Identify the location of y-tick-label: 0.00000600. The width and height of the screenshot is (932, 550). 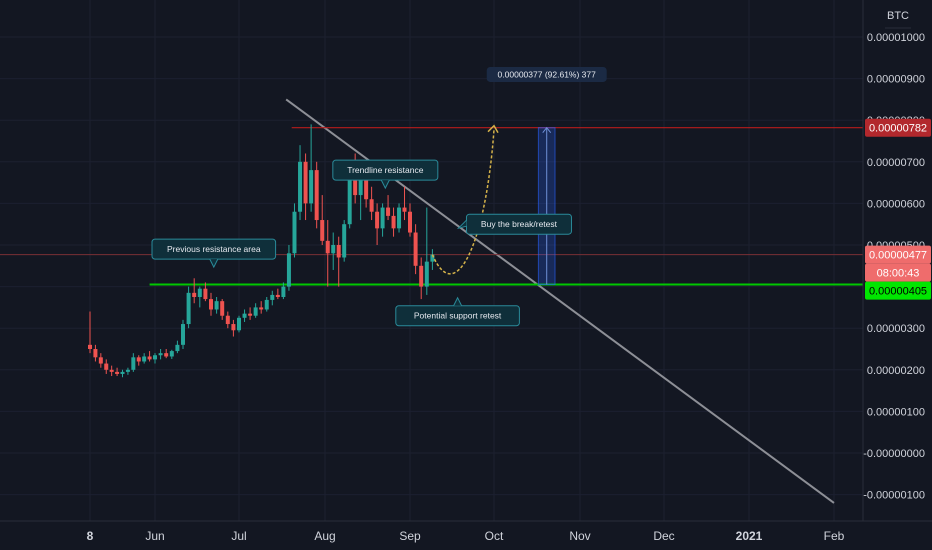
(896, 204).